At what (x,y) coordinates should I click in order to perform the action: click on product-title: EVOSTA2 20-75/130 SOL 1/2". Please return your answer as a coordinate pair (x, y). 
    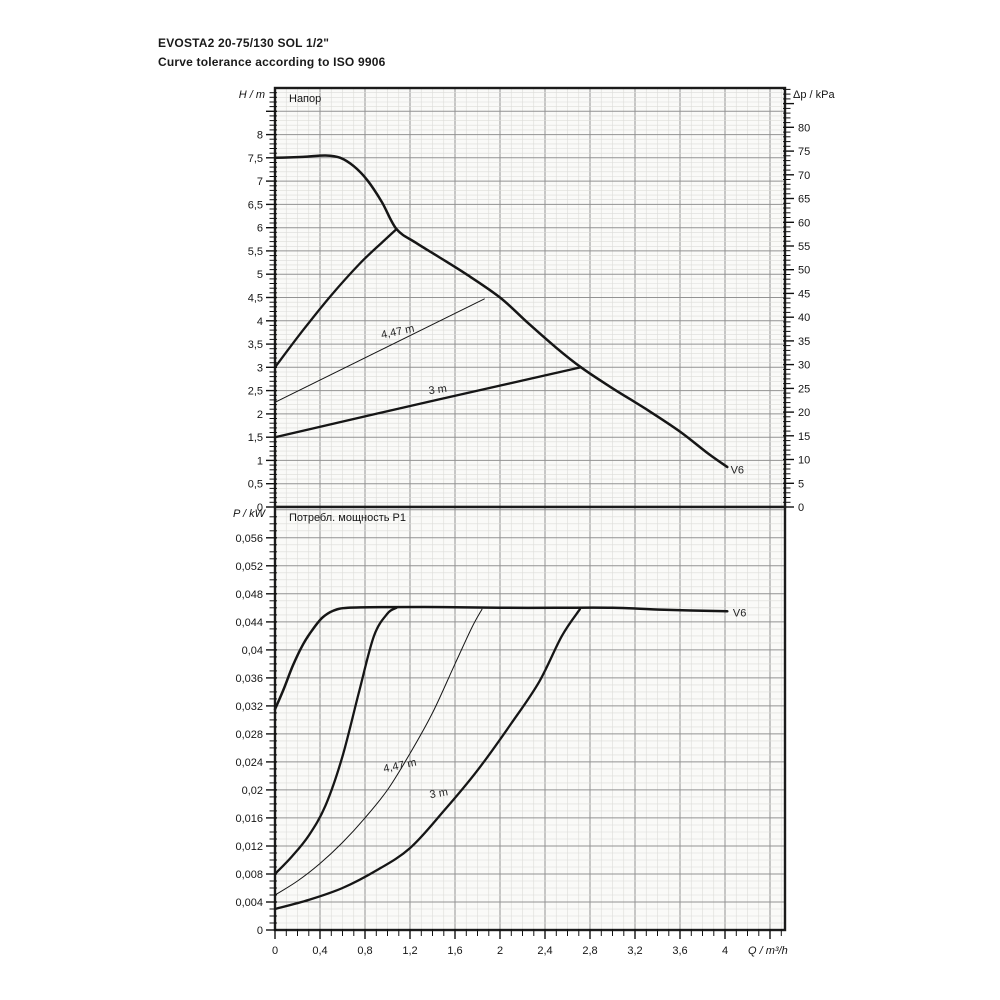
    Looking at the image, I should click on (244, 43).